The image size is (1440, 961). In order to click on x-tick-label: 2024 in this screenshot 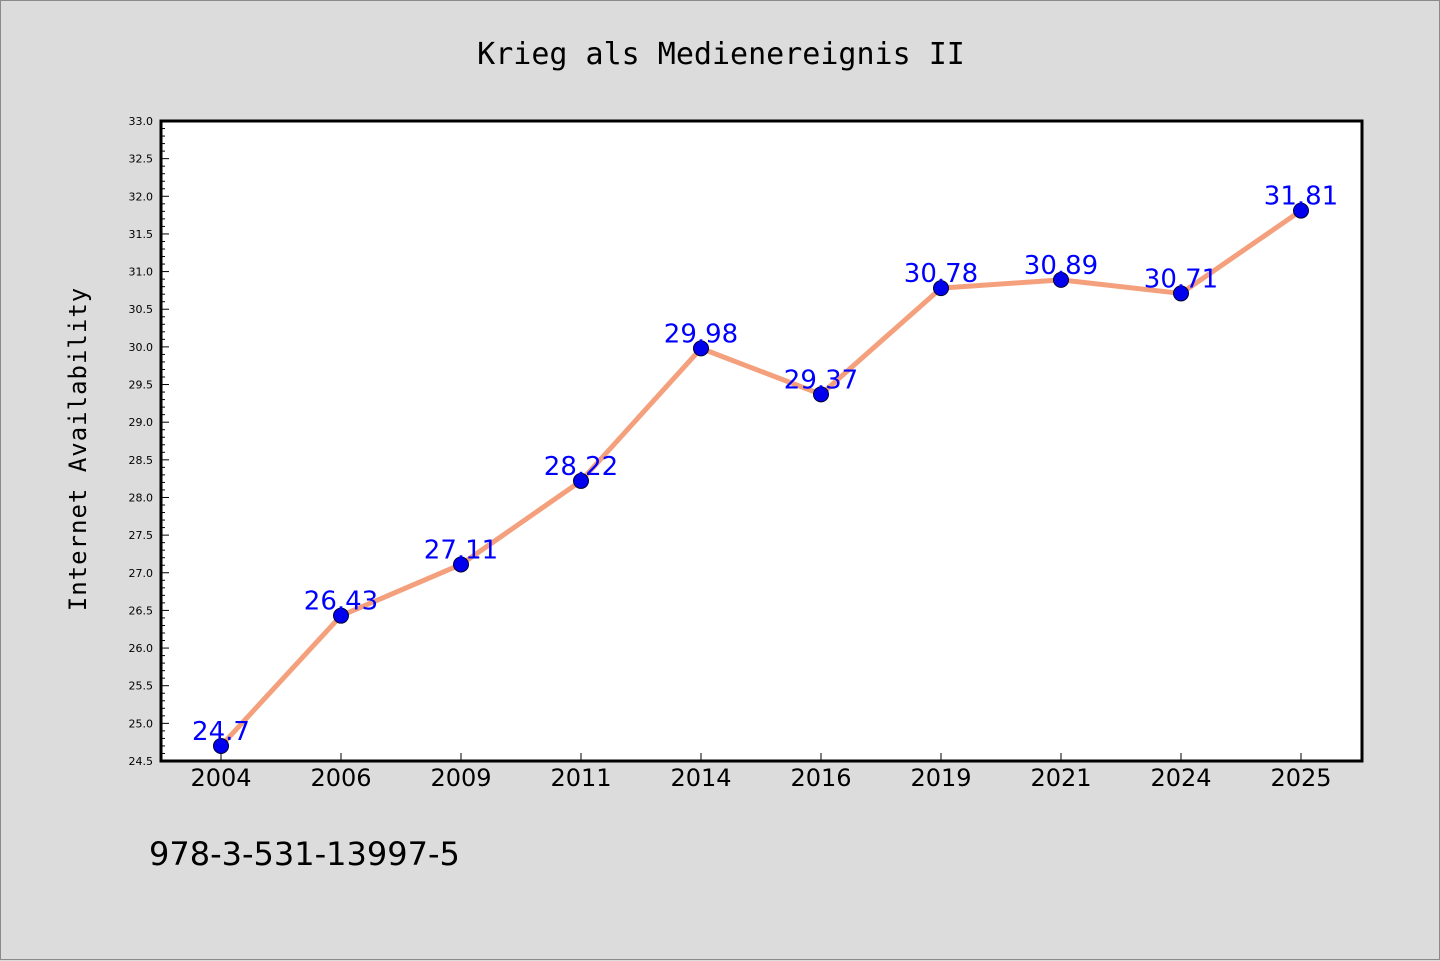, I will do `click(1180, 778)`.